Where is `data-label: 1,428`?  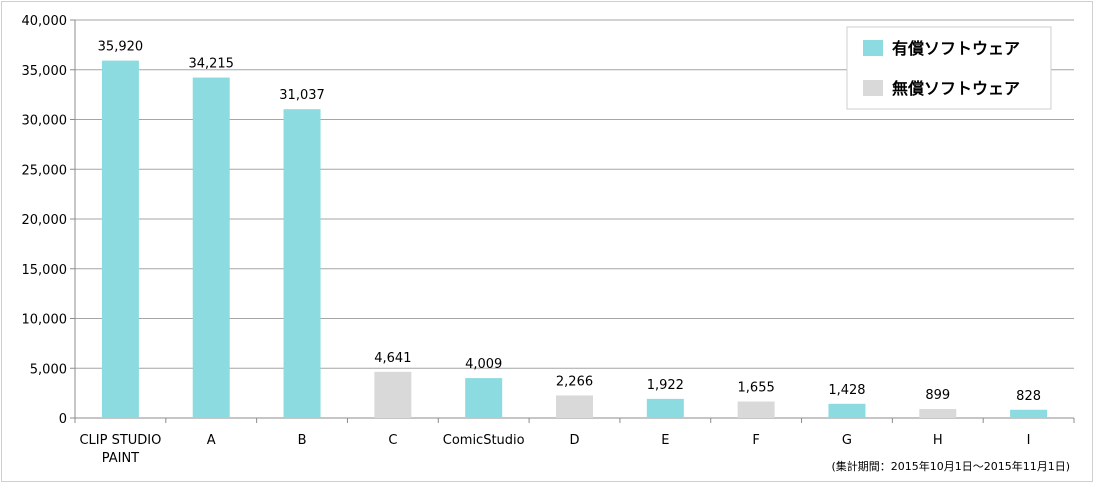 data-label: 1,428 is located at coordinates (846, 390).